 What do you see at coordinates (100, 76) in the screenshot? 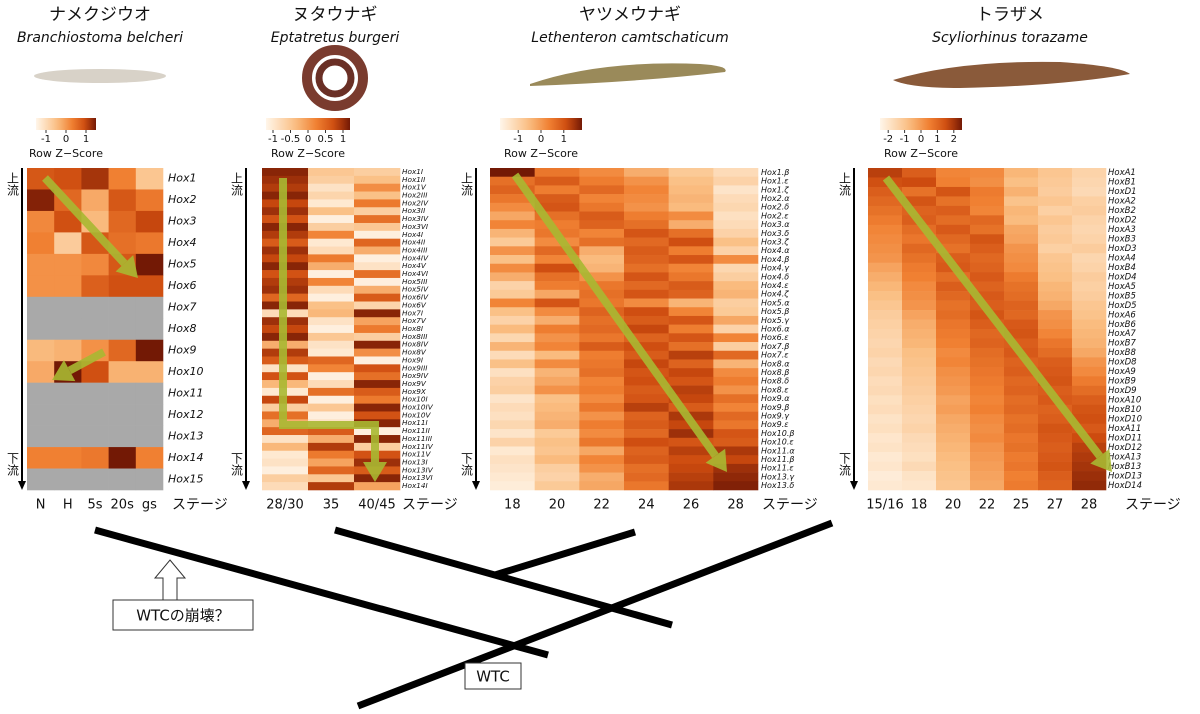
I see `amphioxus-image` at bounding box center [100, 76].